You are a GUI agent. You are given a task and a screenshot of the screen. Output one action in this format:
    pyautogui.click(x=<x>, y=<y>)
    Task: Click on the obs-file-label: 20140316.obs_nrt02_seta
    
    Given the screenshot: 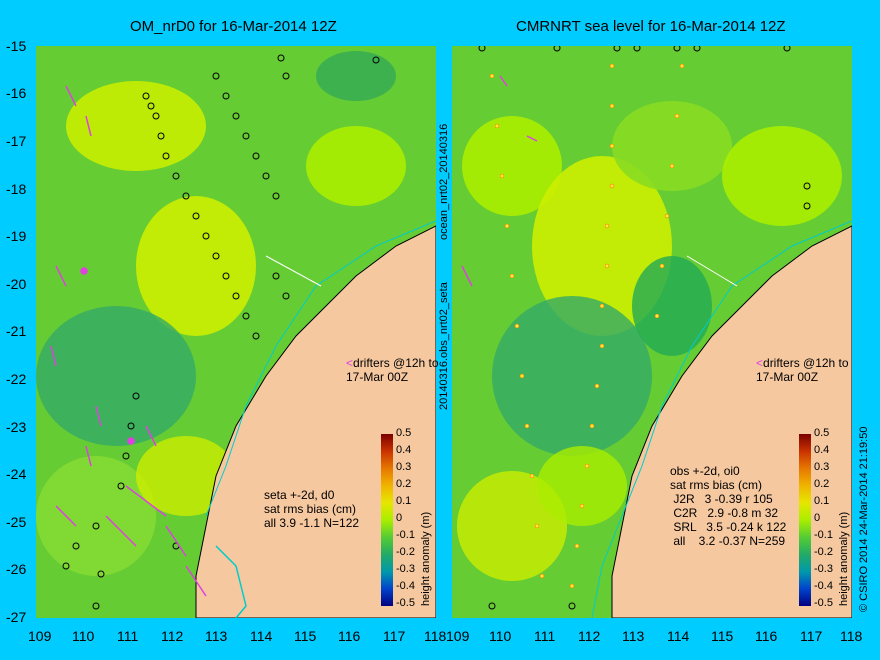 What is the action you would take?
    pyautogui.click(x=444, y=346)
    